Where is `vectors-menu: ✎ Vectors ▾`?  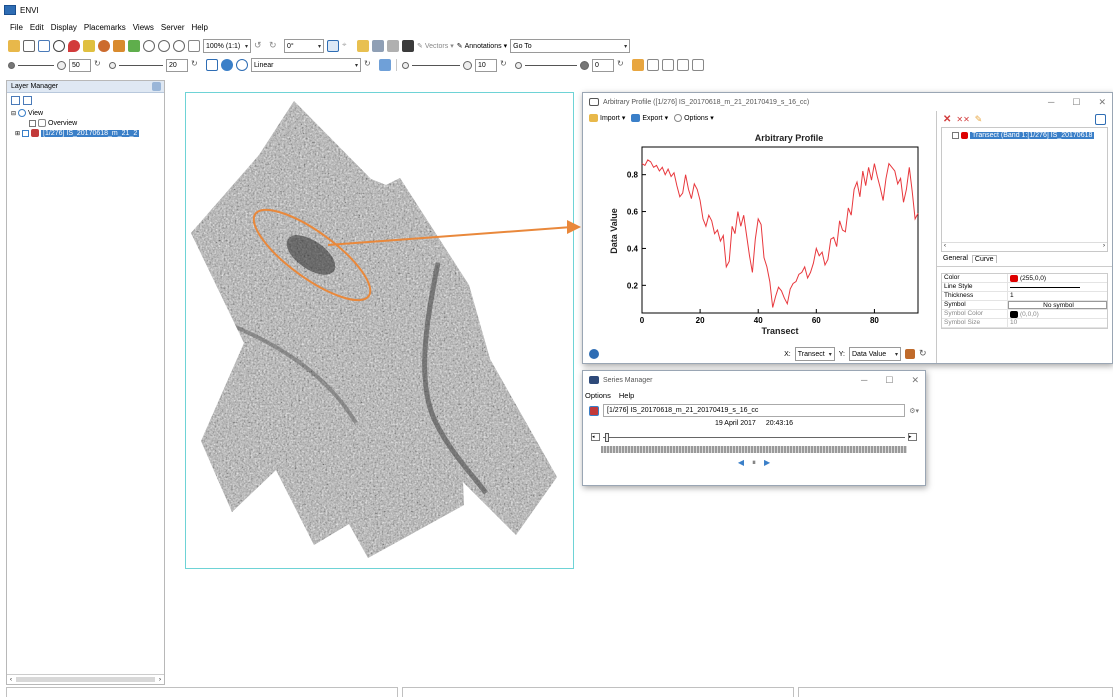 vectors-menu: ✎ Vectors ▾ is located at coordinates (435, 46).